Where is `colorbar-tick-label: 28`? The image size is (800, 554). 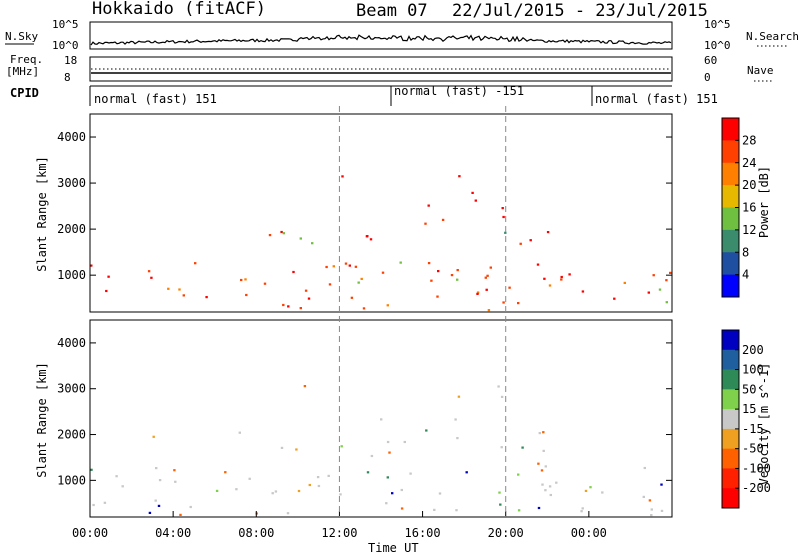
colorbar-tick-label: 28 is located at coordinates (749, 140).